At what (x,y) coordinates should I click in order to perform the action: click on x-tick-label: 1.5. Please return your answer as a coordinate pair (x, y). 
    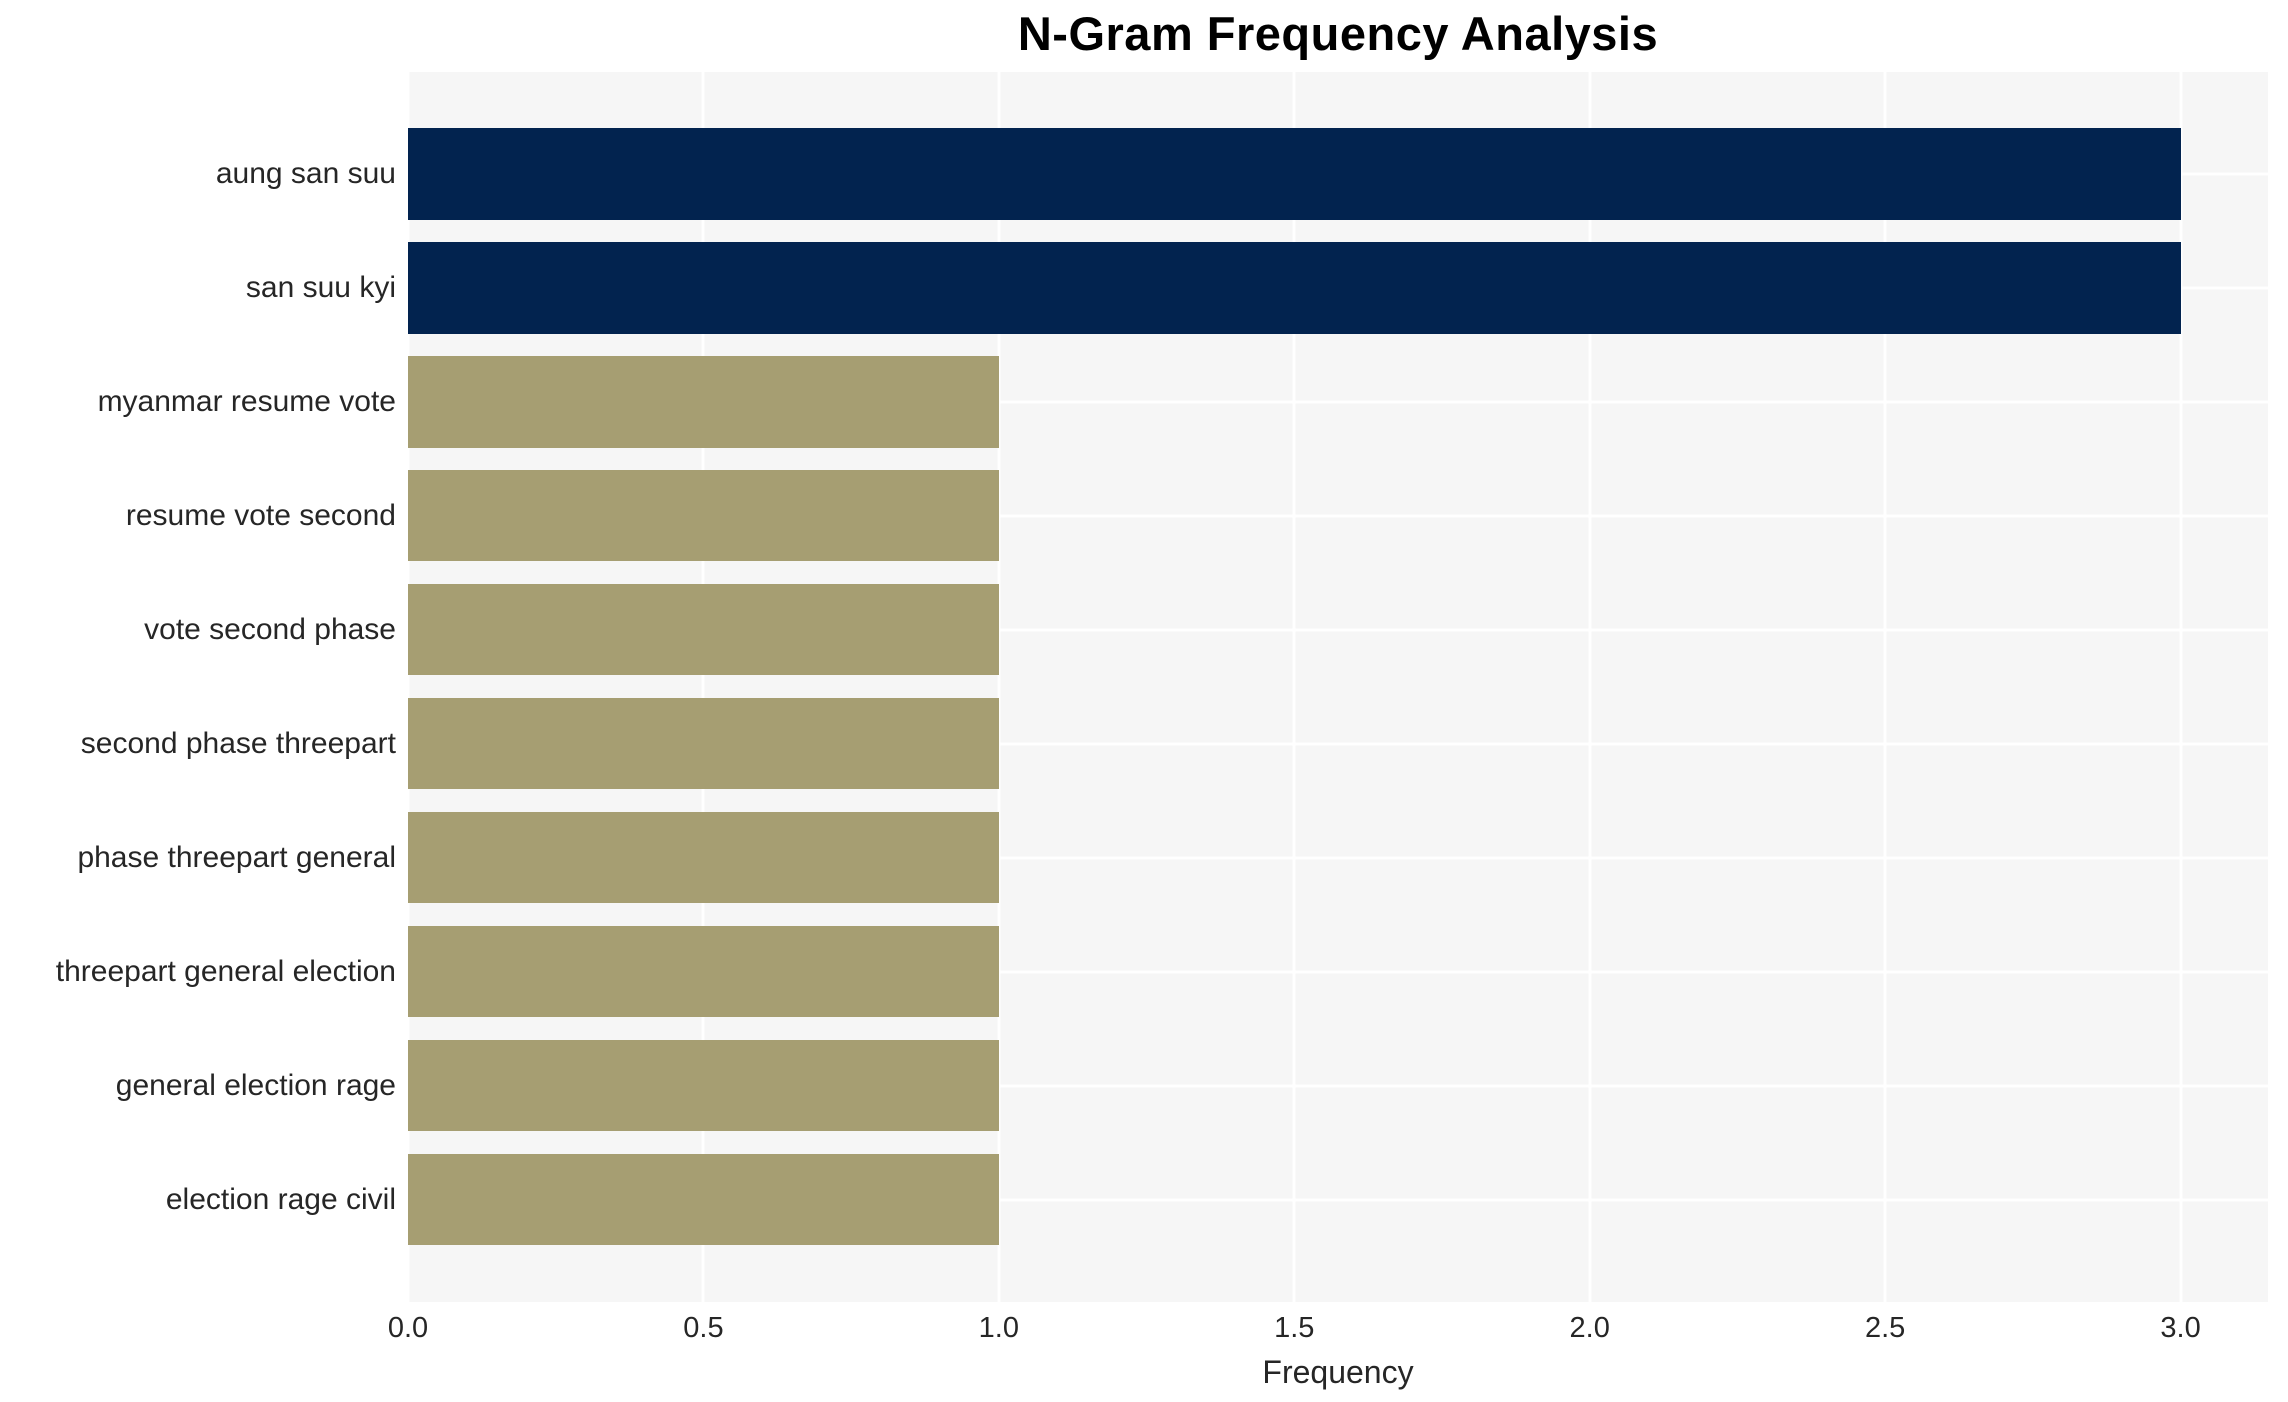
    Looking at the image, I should click on (1294, 1328).